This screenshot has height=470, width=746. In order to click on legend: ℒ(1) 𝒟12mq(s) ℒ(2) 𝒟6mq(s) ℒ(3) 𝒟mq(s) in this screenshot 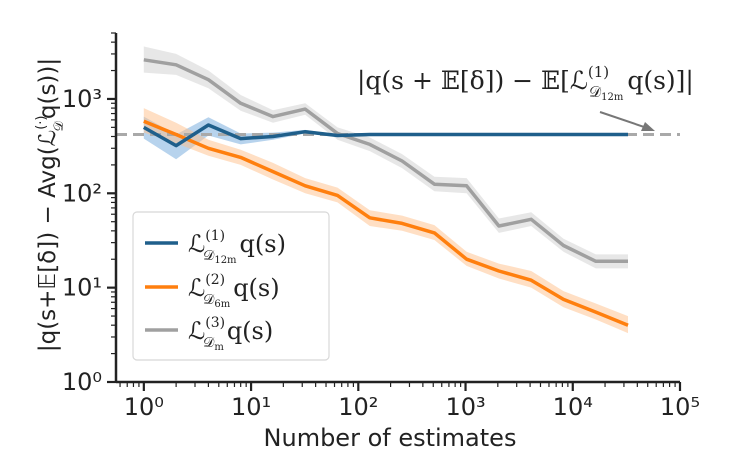, I will do `click(231, 286)`.